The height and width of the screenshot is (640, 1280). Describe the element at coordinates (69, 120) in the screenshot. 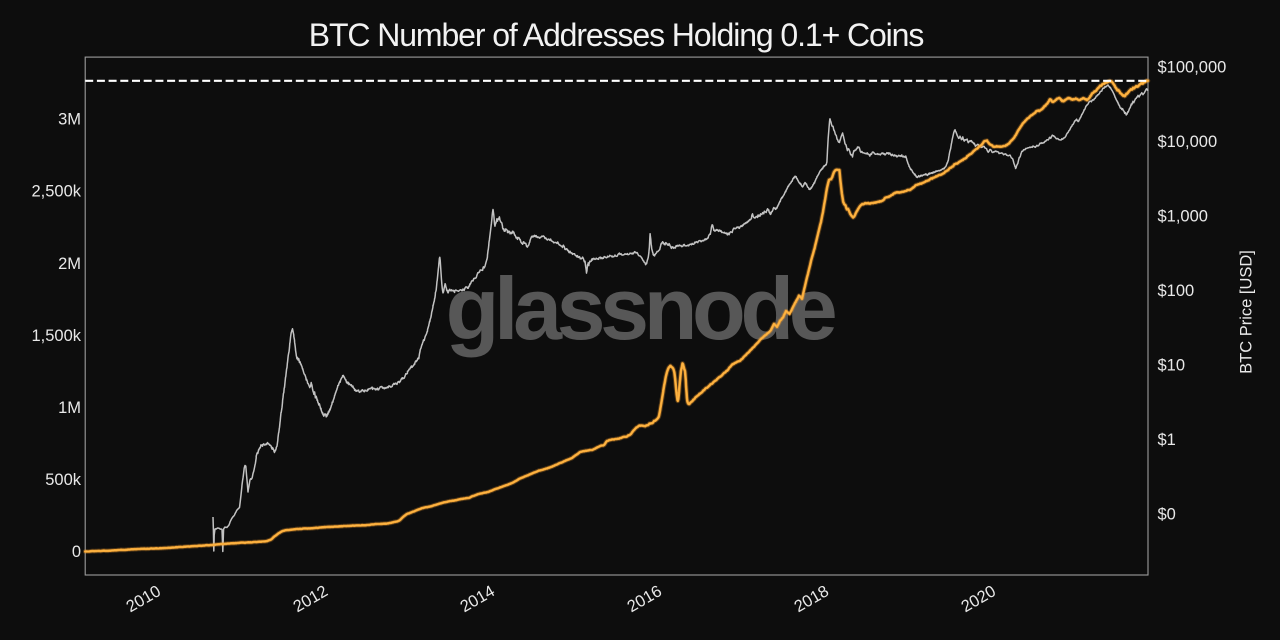

I see `svg-text: 3M` at that location.